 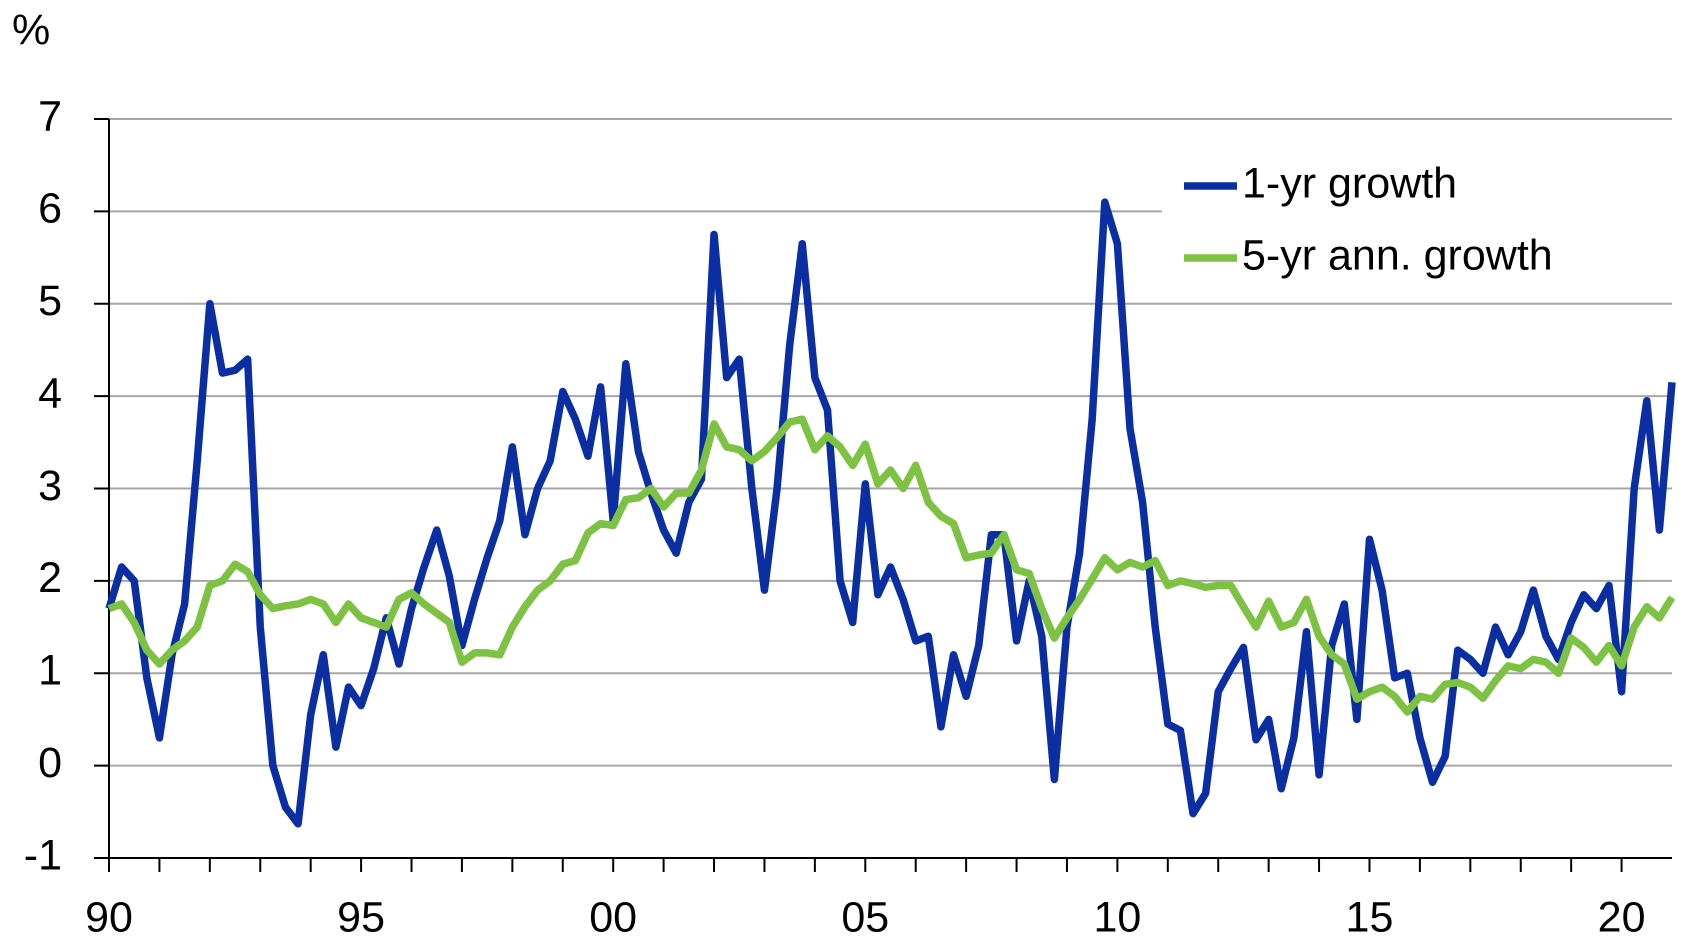 I want to click on legend-box, so click(x=1417, y=220).